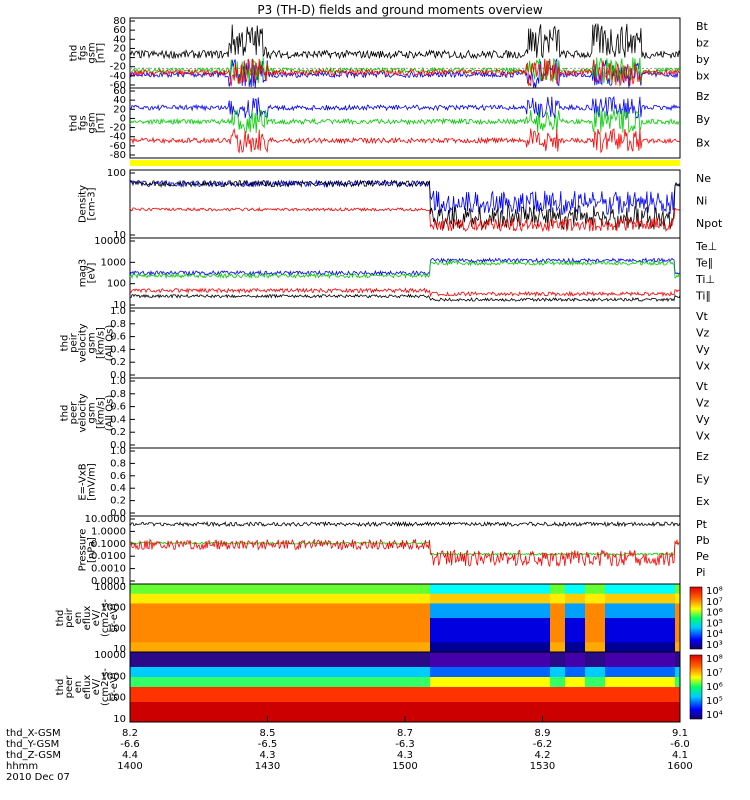 This screenshot has height=800, width=750. I want to click on panel-frame-pressure, so click(405, 550).